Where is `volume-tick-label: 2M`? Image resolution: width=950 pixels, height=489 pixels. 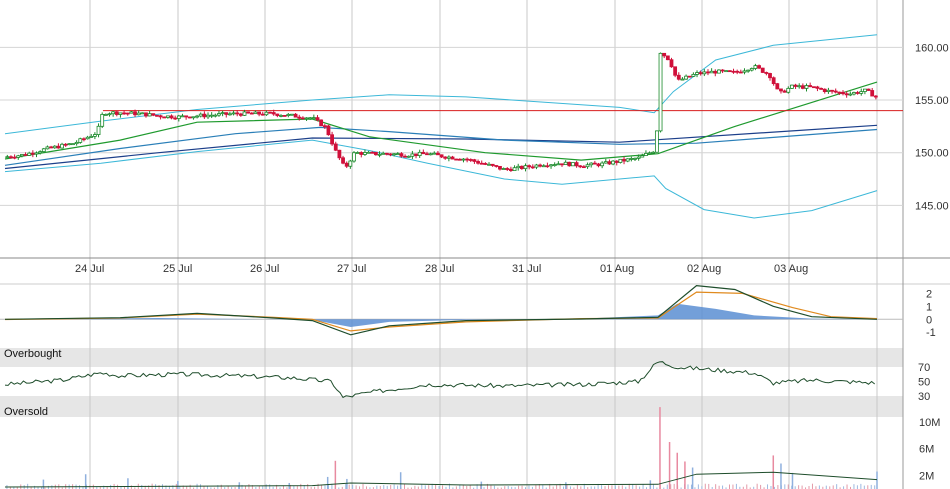
volume-tick-label: 2M is located at coordinates (926, 477).